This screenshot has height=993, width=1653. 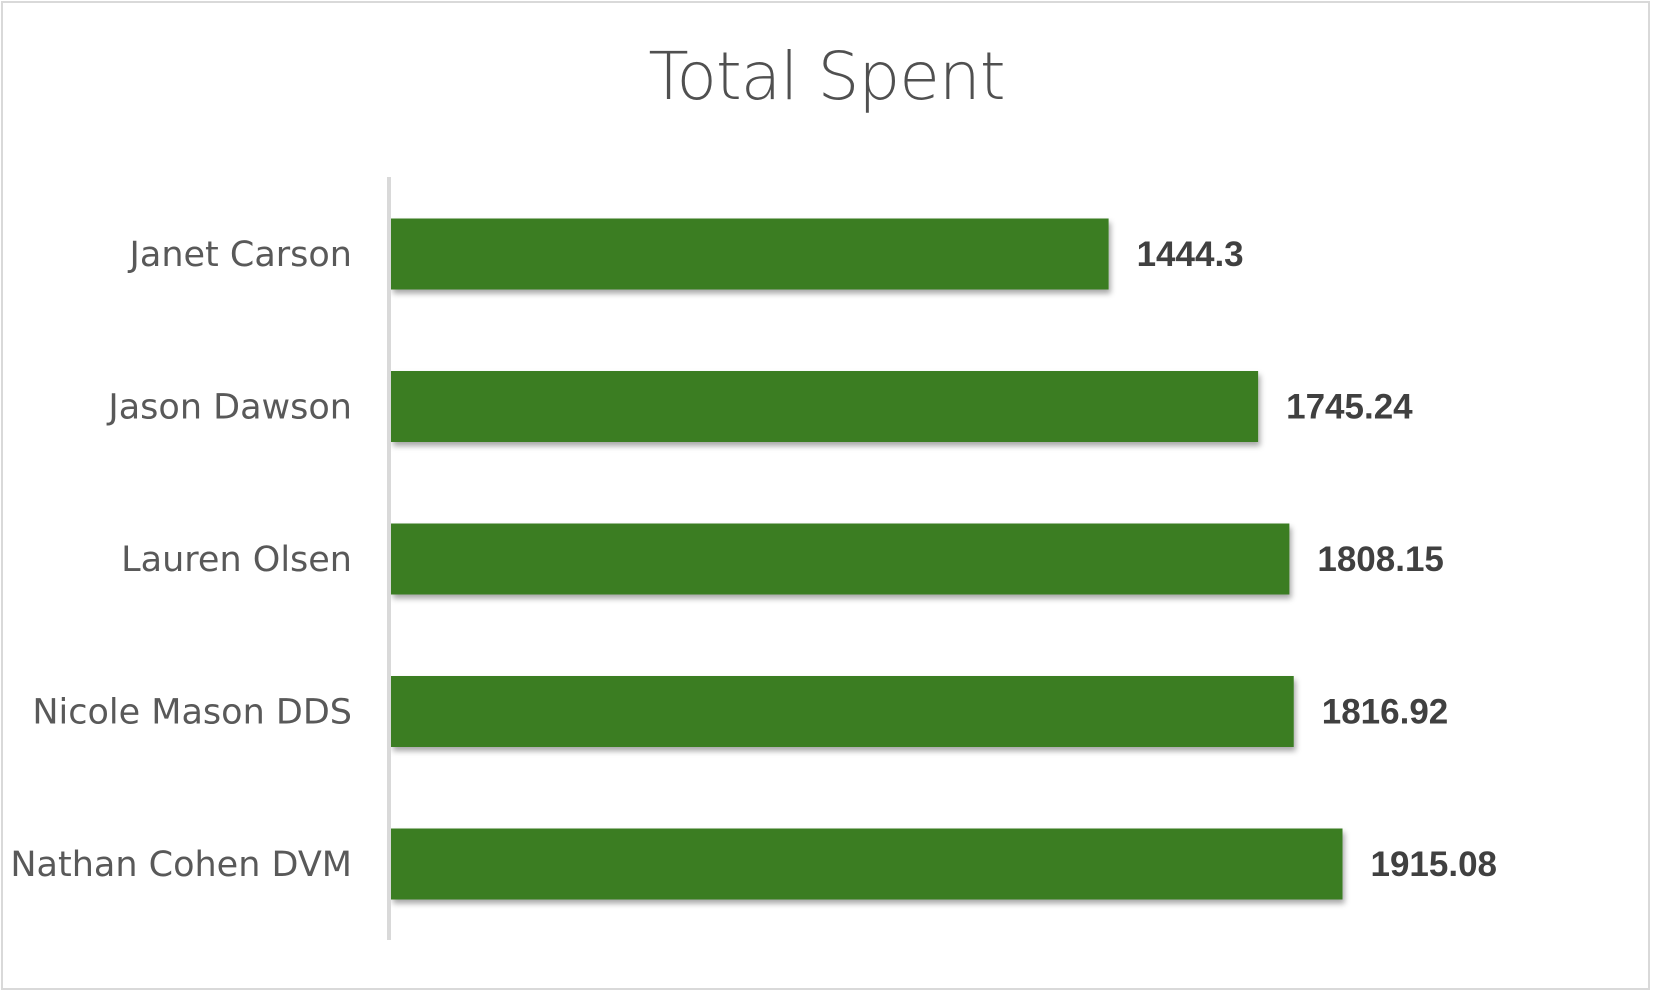 What do you see at coordinates (229, 408) in the screenshot?
I see `category-tick-label: Jason Dawson` at bounding box center [229, 408].